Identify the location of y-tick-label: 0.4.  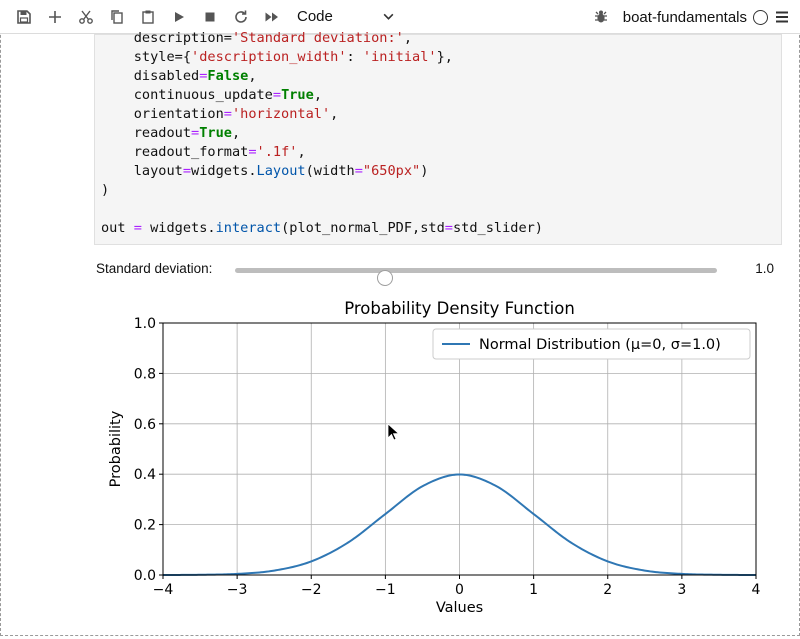
(145, 475).